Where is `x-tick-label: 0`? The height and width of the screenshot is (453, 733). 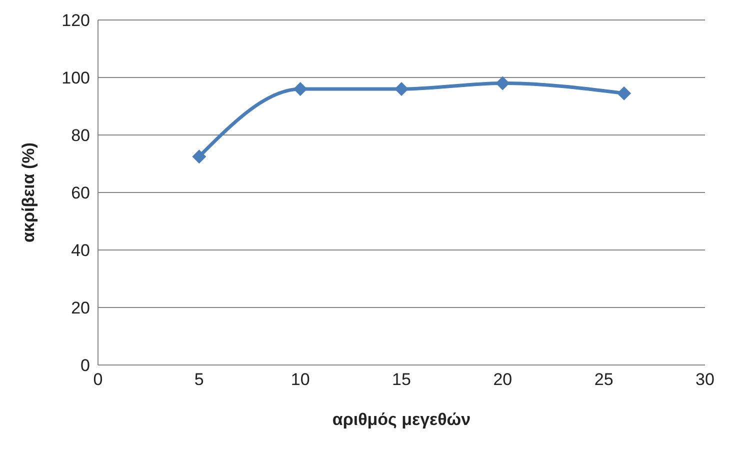
x-tick-label: 0 is located at coordinates (98, 380).